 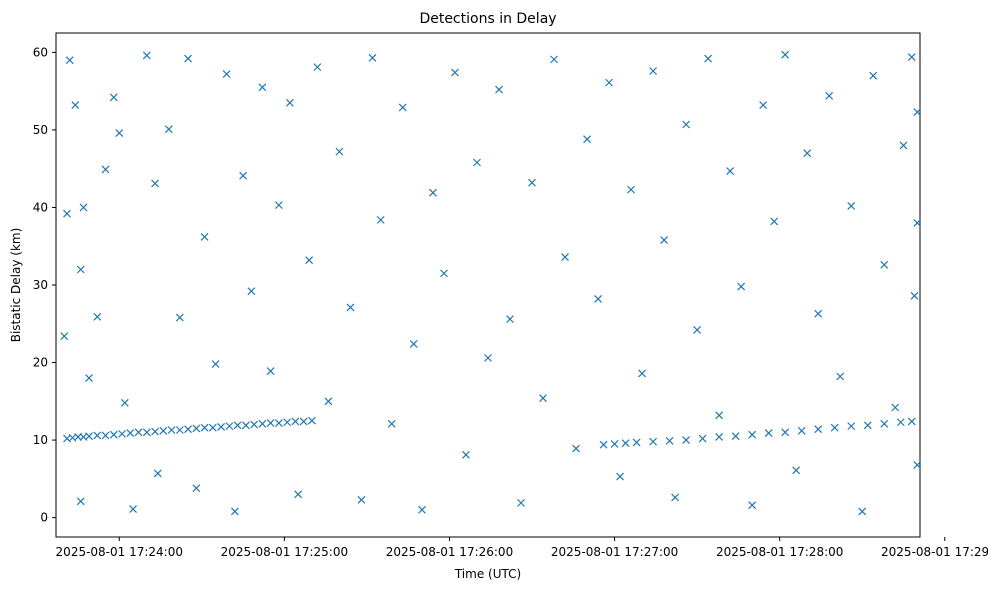 I want to click on x-axis-label: Time (UTC), so click(x=487, y=574).